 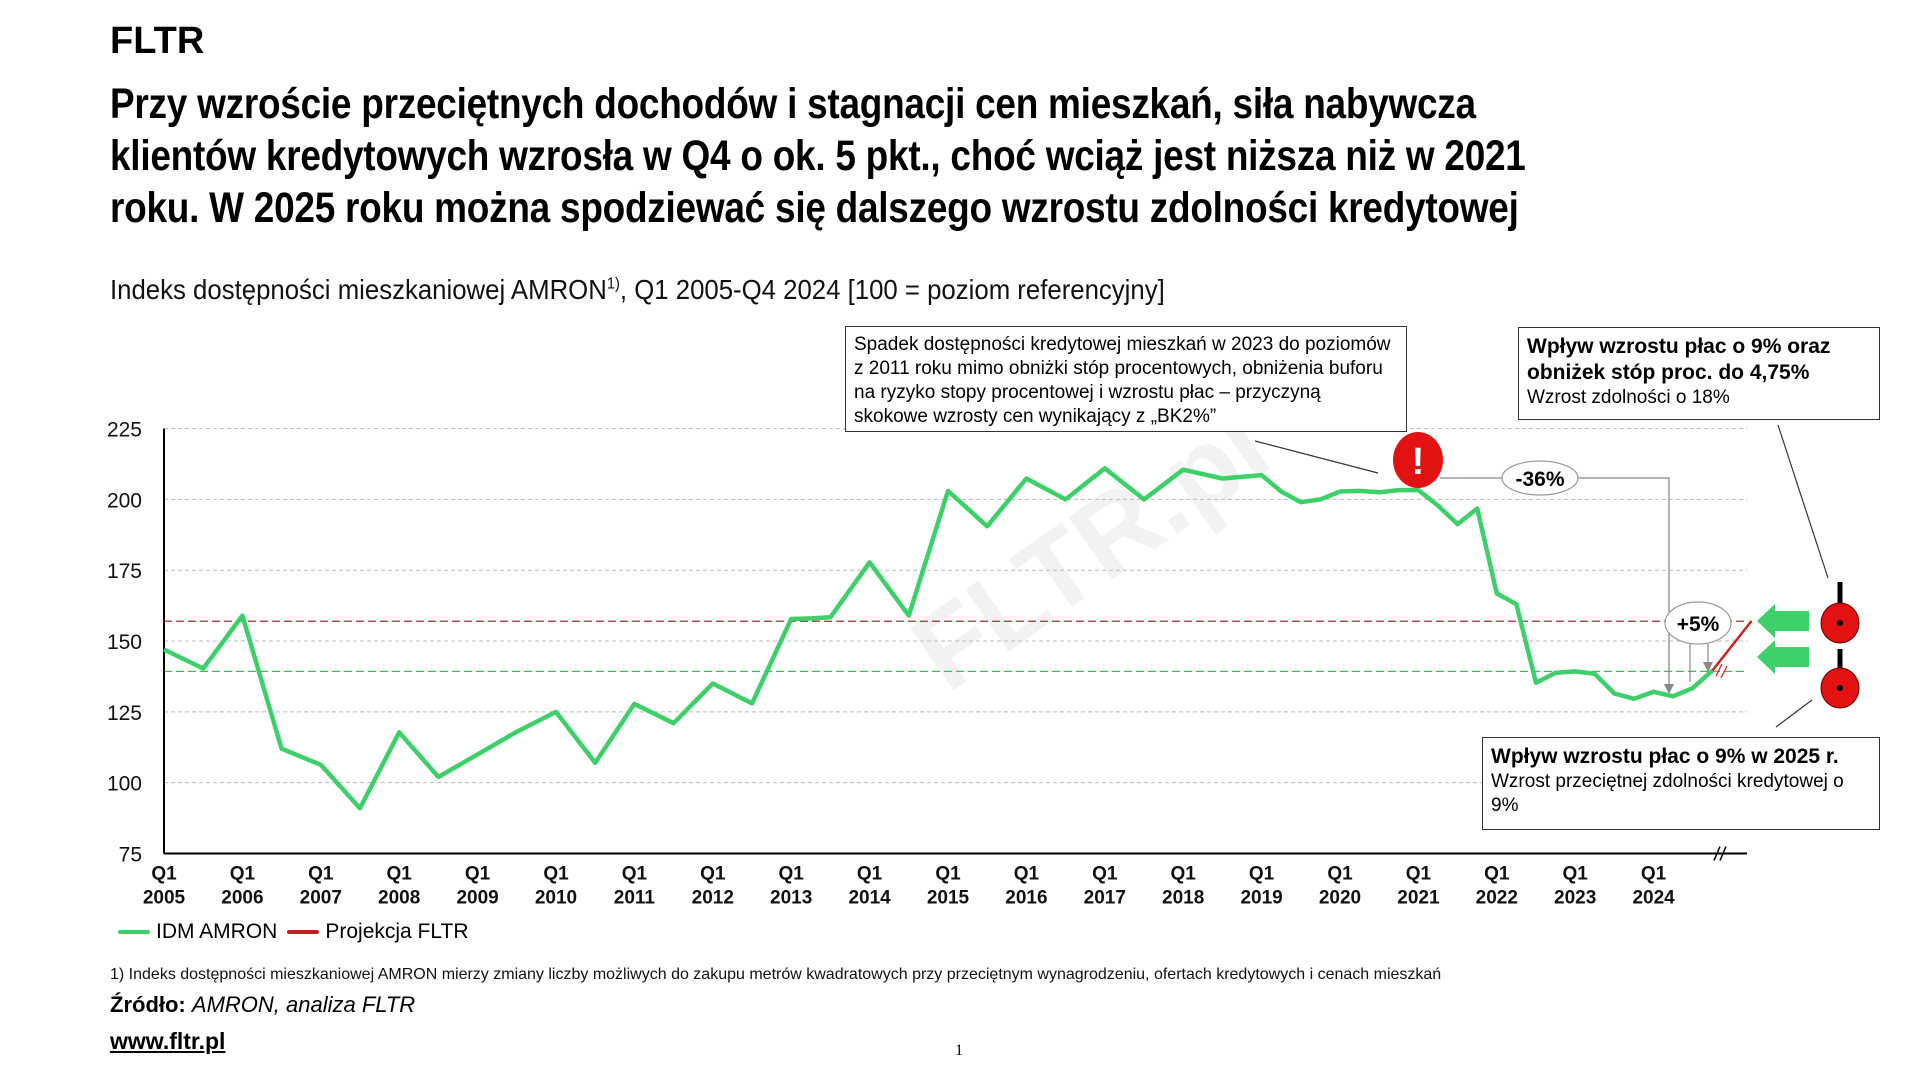 I want to click on x-tick-year: 2007, so click(x=321, y=898).